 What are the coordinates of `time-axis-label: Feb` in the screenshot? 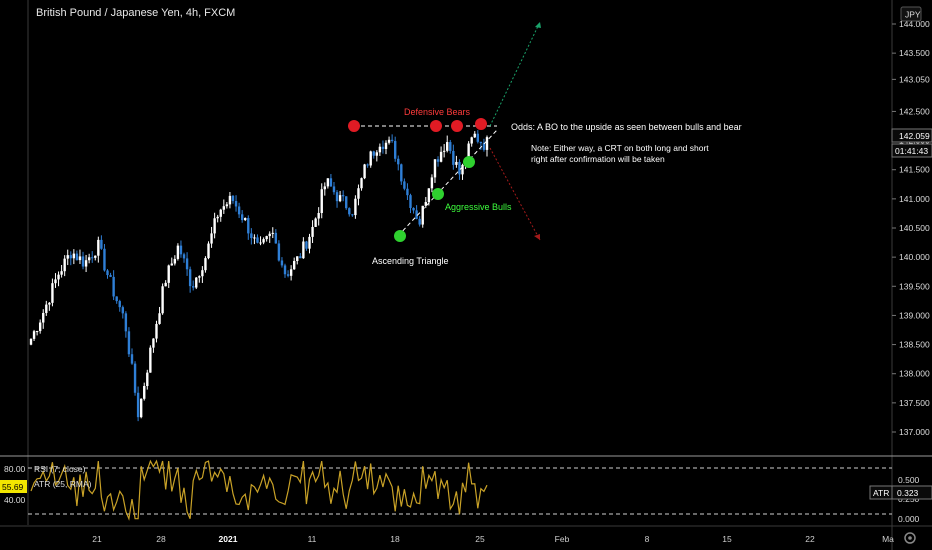 It's located at (562, 539).